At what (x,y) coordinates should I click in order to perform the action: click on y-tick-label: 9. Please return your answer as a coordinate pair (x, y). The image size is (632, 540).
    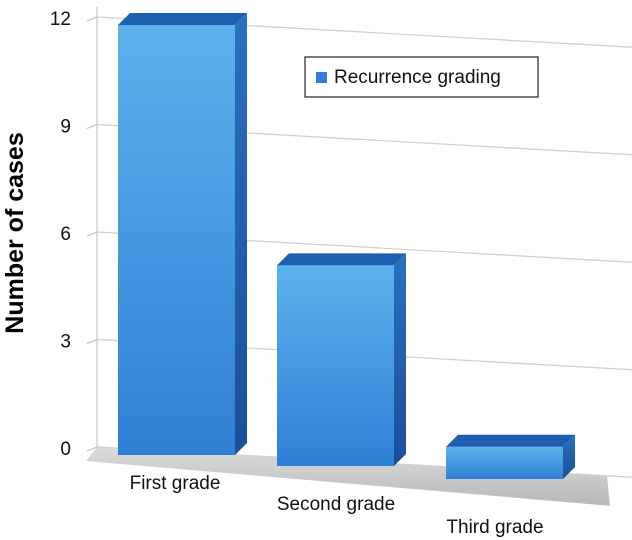
    Looking at the image, I should click on (65, 127).